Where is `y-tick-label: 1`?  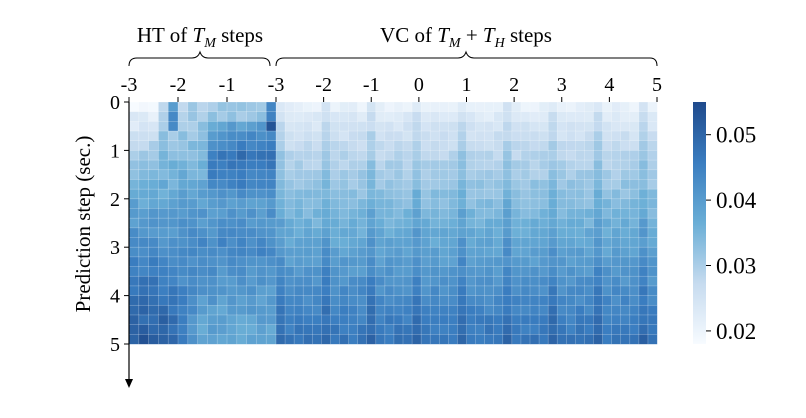 y-tick-label: 1 is located at coordinates (115, 151).